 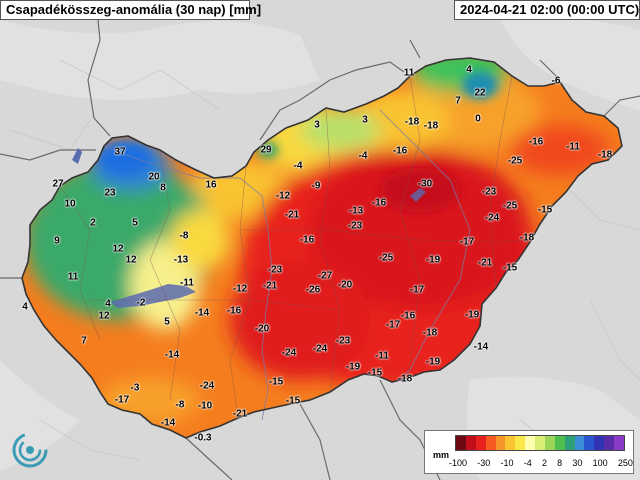 What do you see at coordinates (600, 463) in the screenshot?
I see `legend-tick: 100` at bounding box center [600, 463].